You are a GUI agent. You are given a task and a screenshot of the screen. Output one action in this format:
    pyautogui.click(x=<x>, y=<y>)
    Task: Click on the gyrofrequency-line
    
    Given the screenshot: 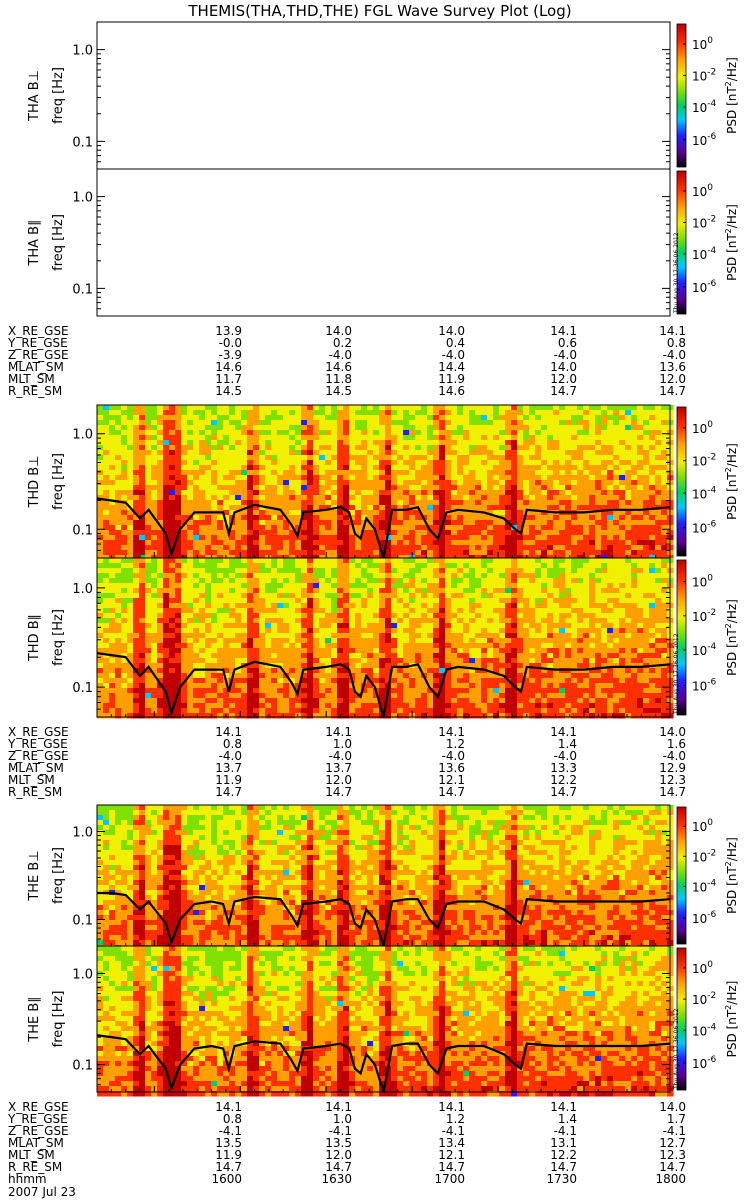 What is the action you would take?
    pyautogui.click(x=383, y=528)
    